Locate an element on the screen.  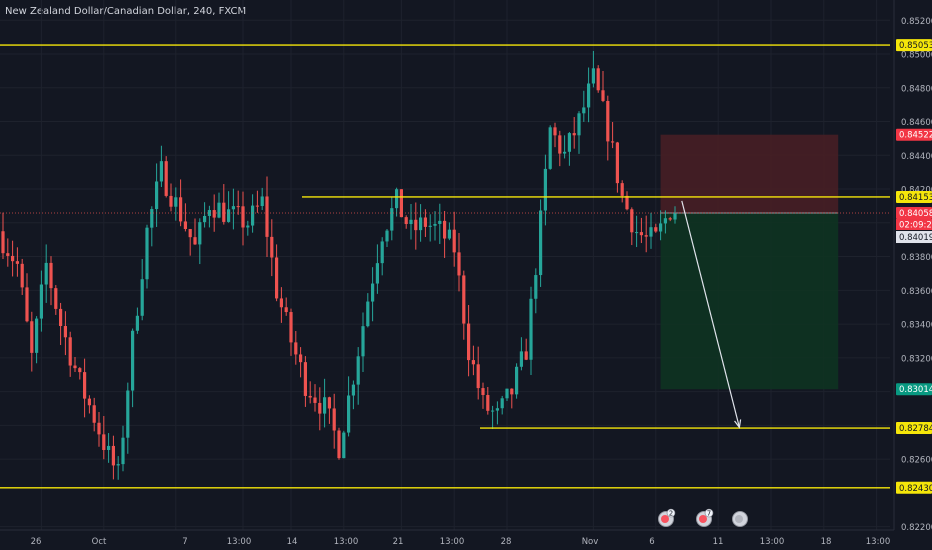
time-tick-label: Nov is located at coordinates (590, 542).